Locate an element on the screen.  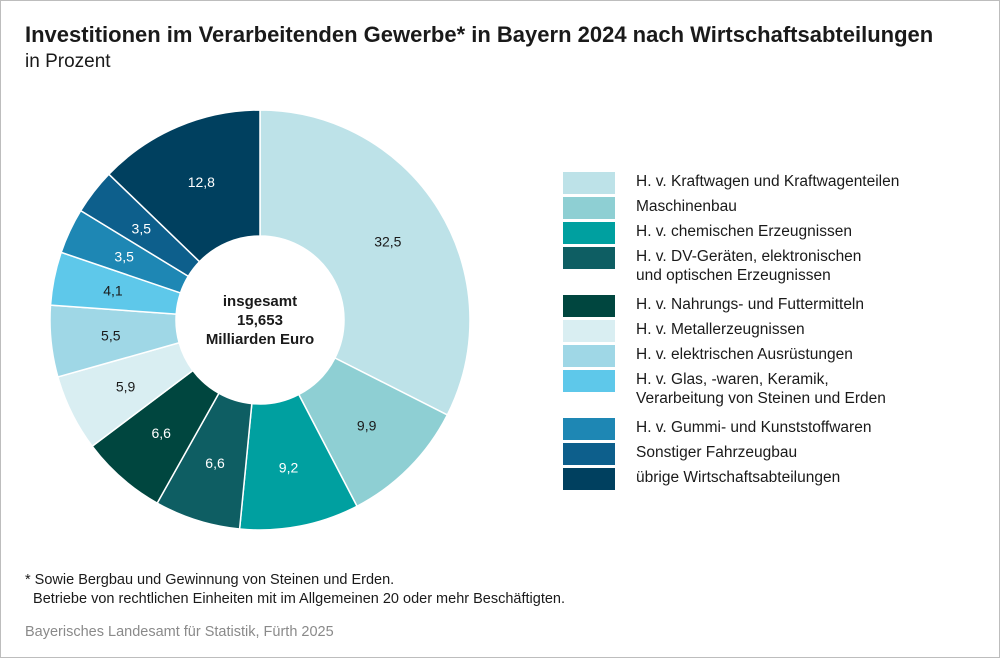
data-label-sonstiger-fahrzeugbau: 3,5 is located at coordinates (142, 228).